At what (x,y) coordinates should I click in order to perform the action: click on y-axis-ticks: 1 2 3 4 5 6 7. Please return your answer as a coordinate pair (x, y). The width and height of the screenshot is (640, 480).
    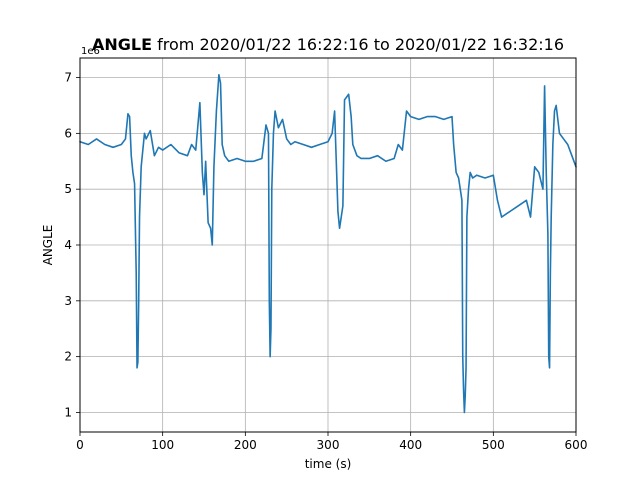
    Looking at the image, I should click on (72, 245).